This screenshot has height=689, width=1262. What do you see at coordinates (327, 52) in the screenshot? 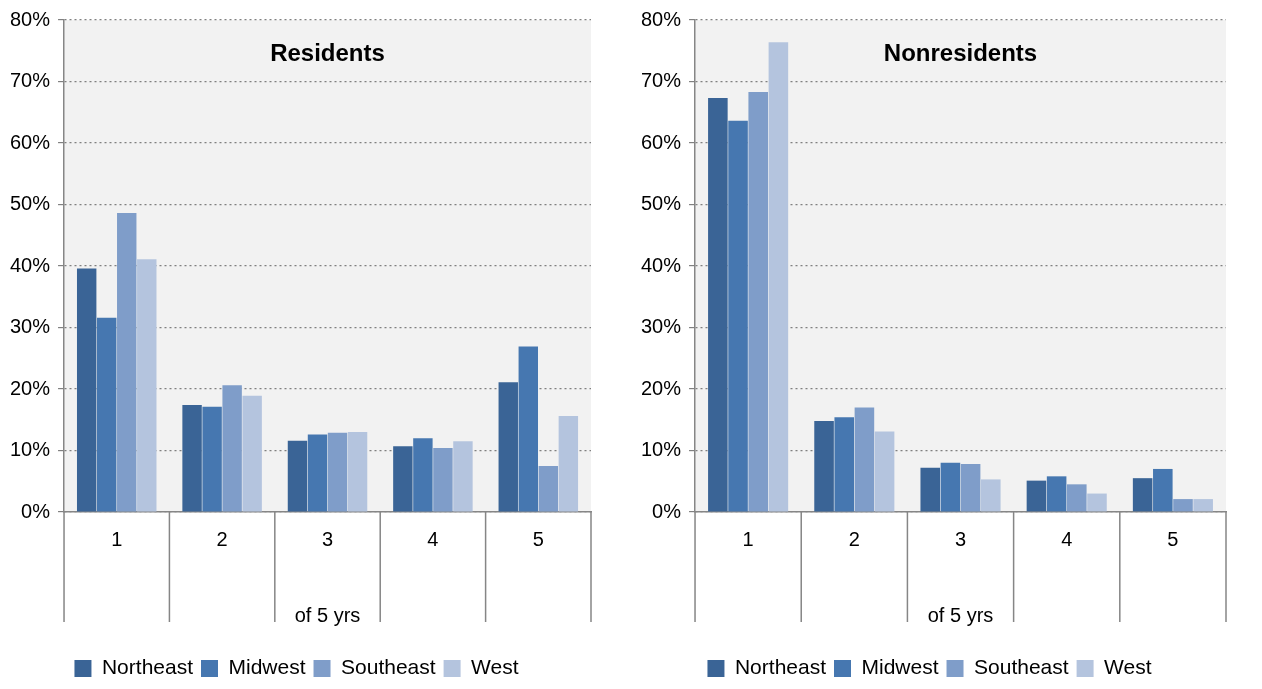
I see `text: Residents` at bounding box center [327, 52].